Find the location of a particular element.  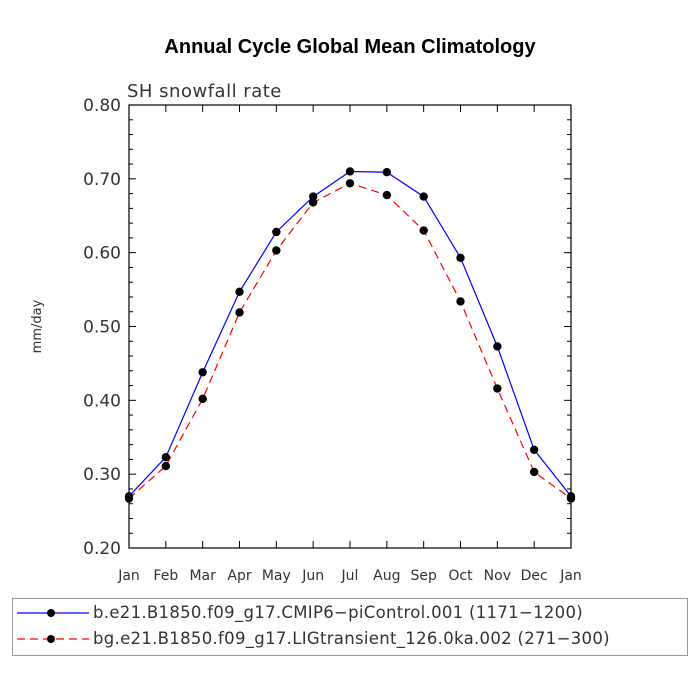

chart-subtitle: SH snowfall rate is located at coordinates (204, 91).